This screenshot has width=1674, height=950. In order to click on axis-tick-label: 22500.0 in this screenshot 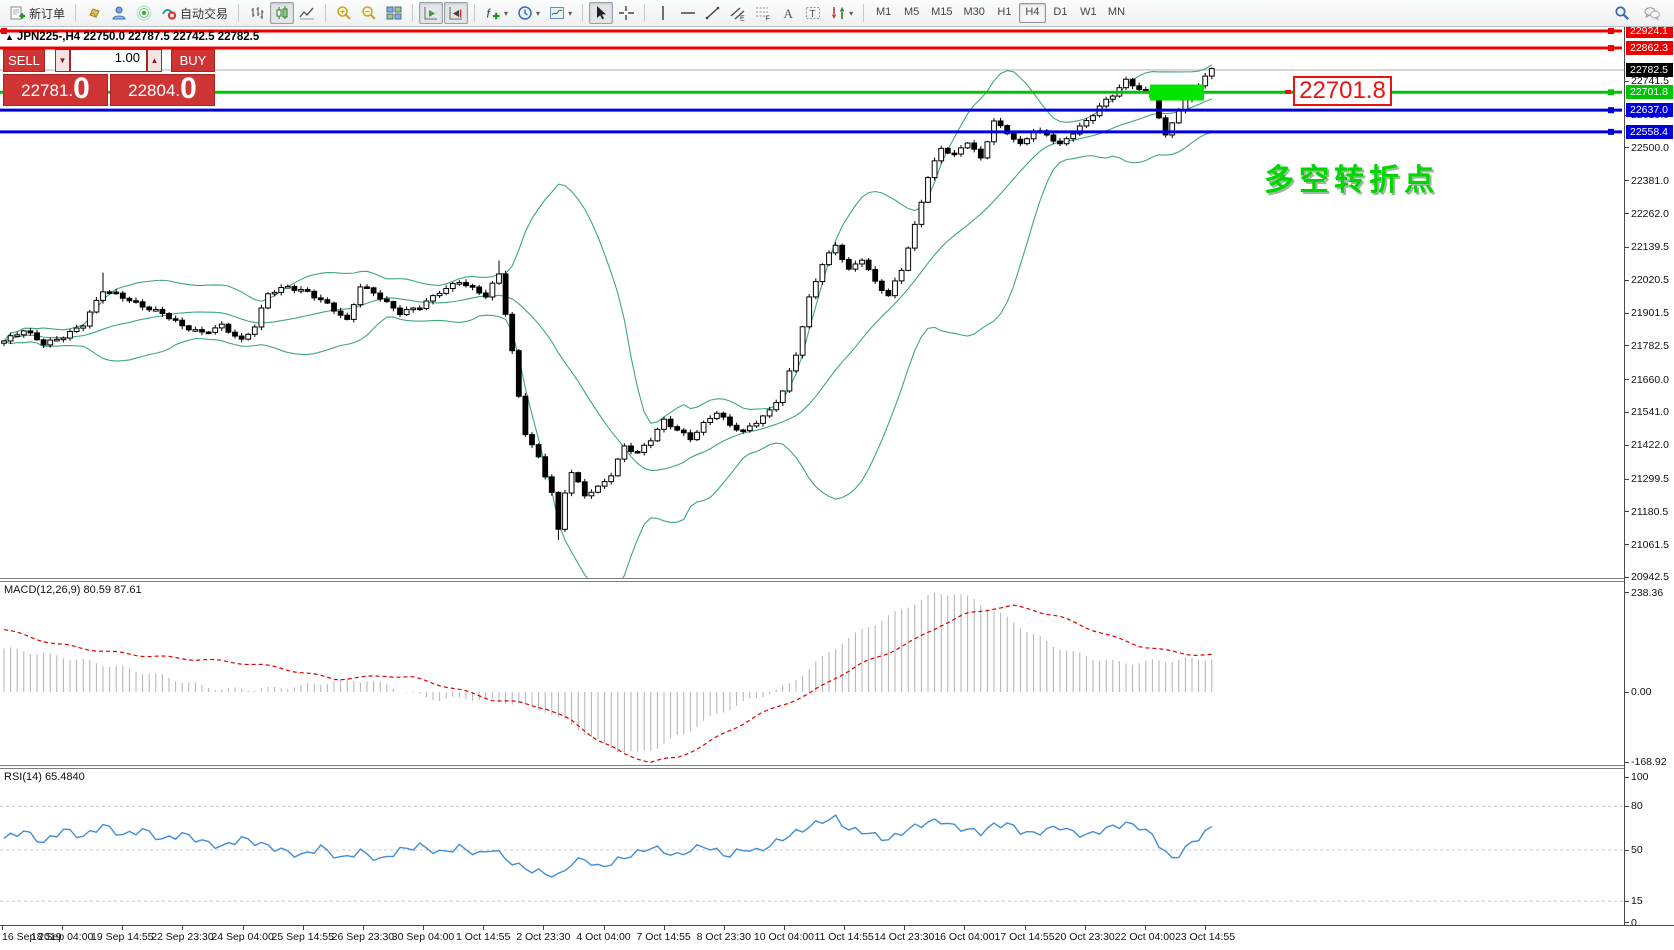, I will do `click(1650, 147)`.